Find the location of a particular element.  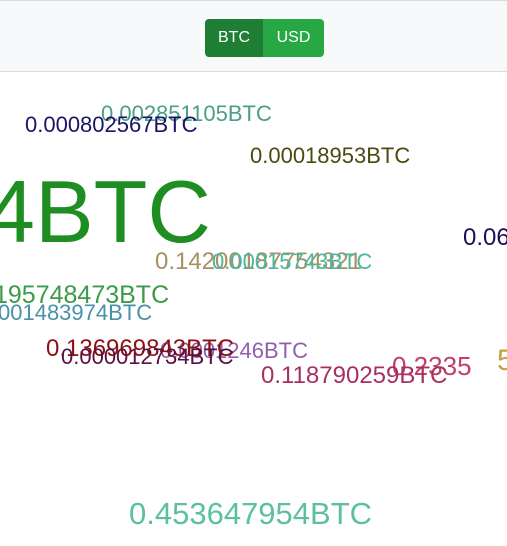

amount-label: 0.136969843BTC is located at coordinates (140, 348).